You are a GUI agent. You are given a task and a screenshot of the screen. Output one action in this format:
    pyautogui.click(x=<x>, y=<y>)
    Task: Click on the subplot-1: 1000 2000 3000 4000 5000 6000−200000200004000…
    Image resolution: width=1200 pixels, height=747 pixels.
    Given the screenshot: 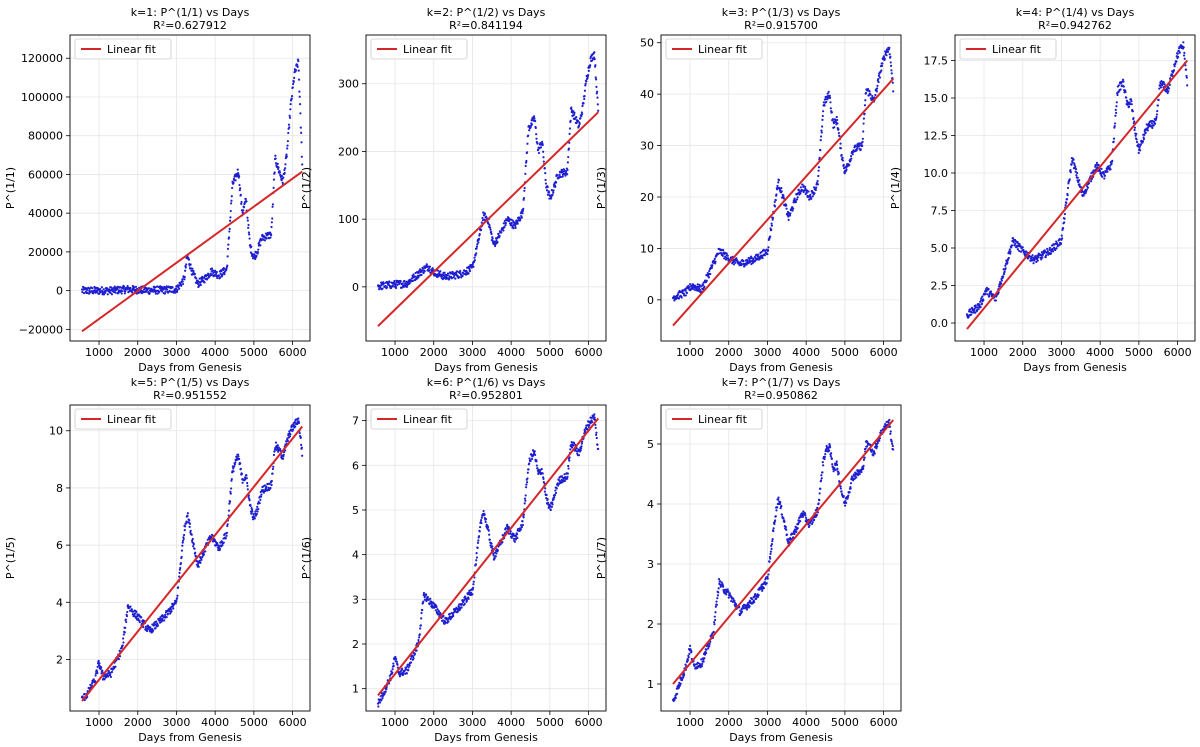 What is the action you would take?
    pyautogui.click(x=157, y=190)
    